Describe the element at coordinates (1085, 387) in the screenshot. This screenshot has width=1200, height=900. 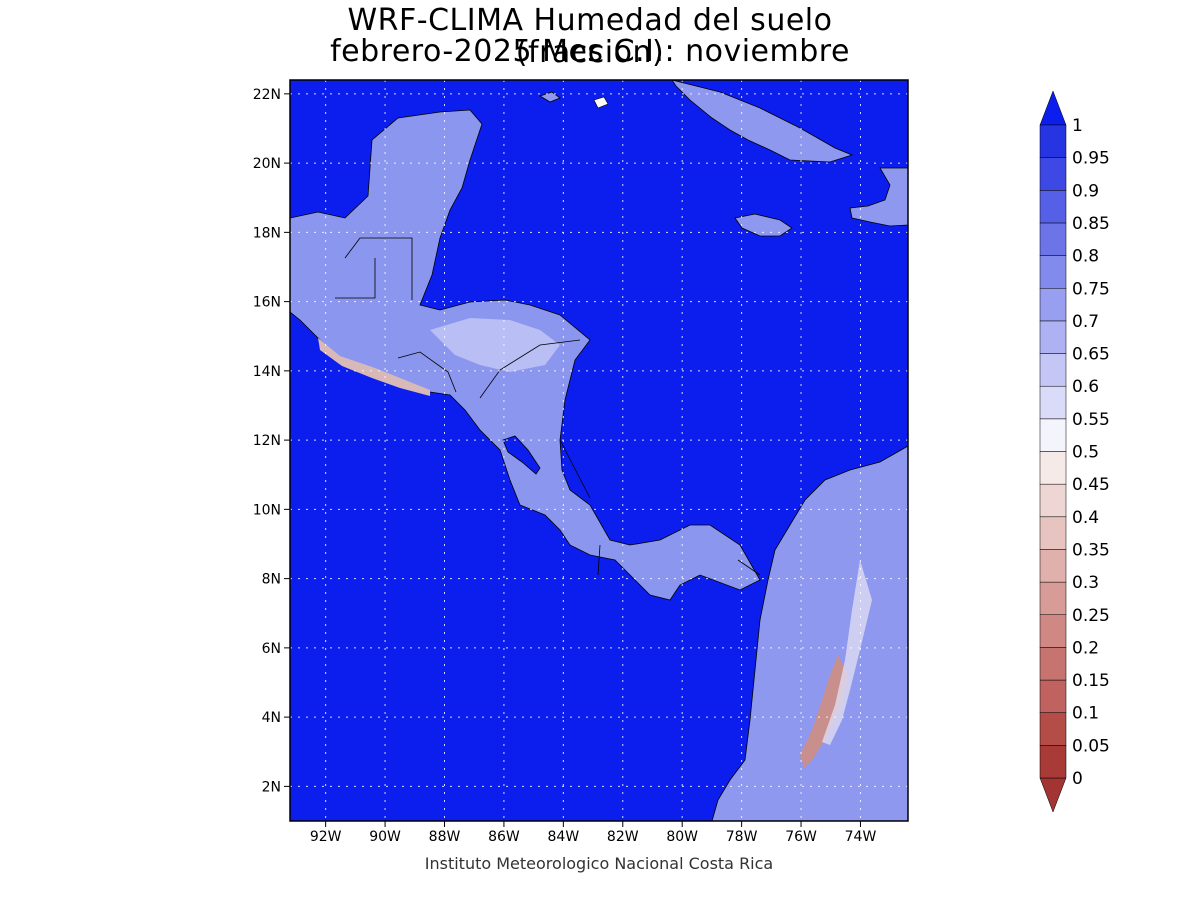
I see `colorbar-label: 0.6` at that location.